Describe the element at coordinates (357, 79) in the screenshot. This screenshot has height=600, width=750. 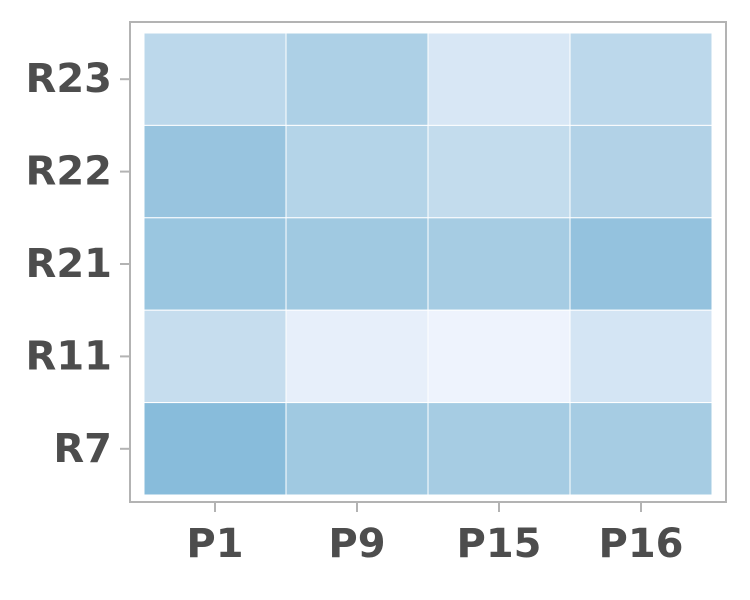
I see `heatmap-cell-r23-p9` at that location.